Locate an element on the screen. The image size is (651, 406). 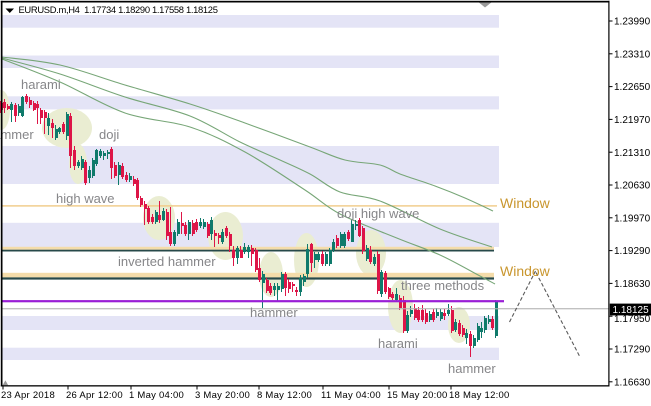
svg-text: inverted hammer is located at coordinates (167, 261).